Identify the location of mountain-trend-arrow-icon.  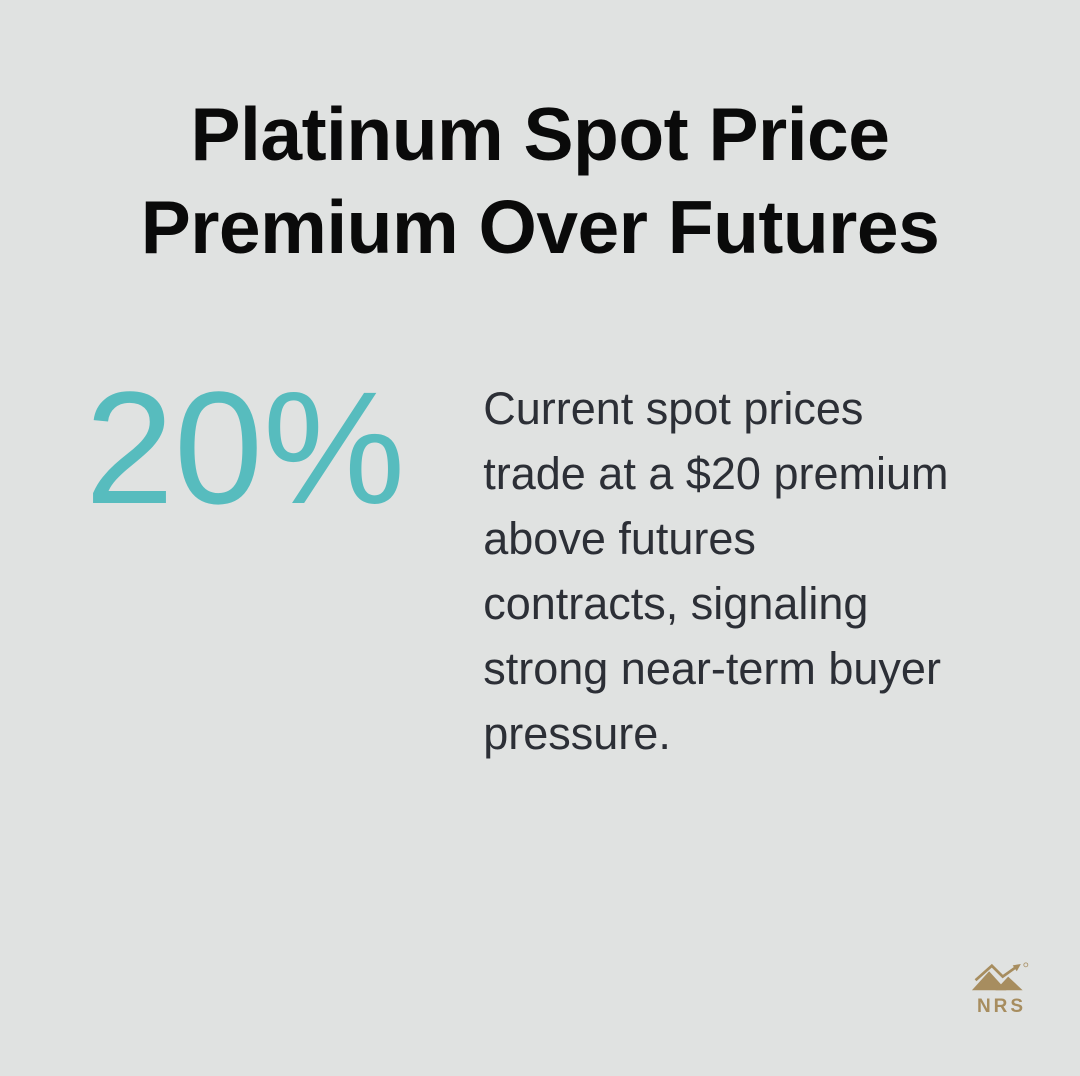
(1000, 978).